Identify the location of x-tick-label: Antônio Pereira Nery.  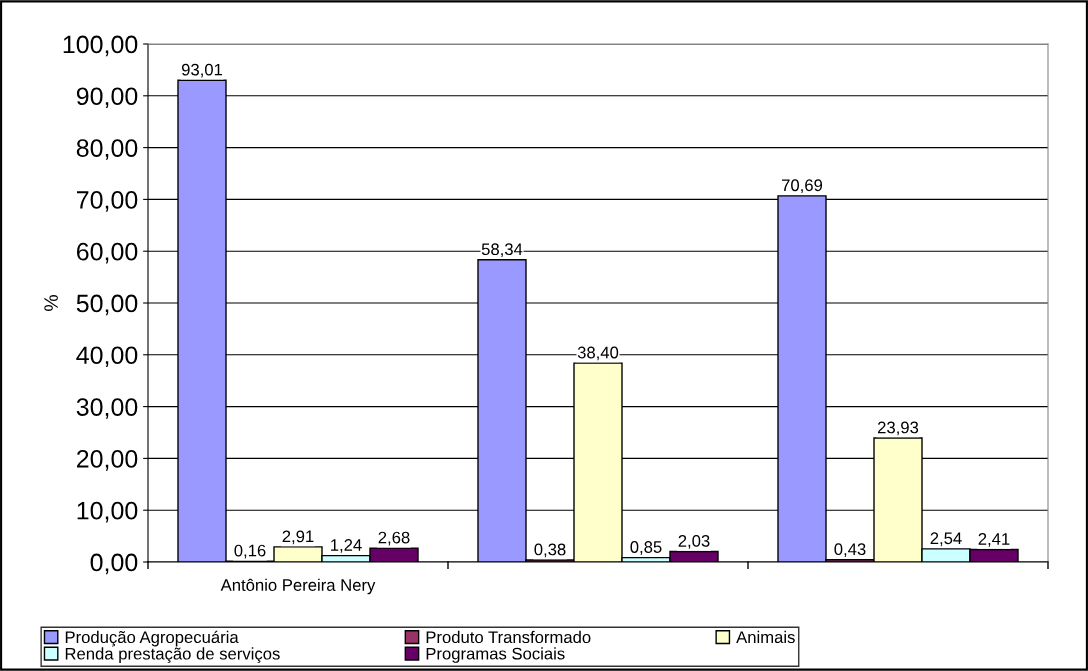
(298, 586).